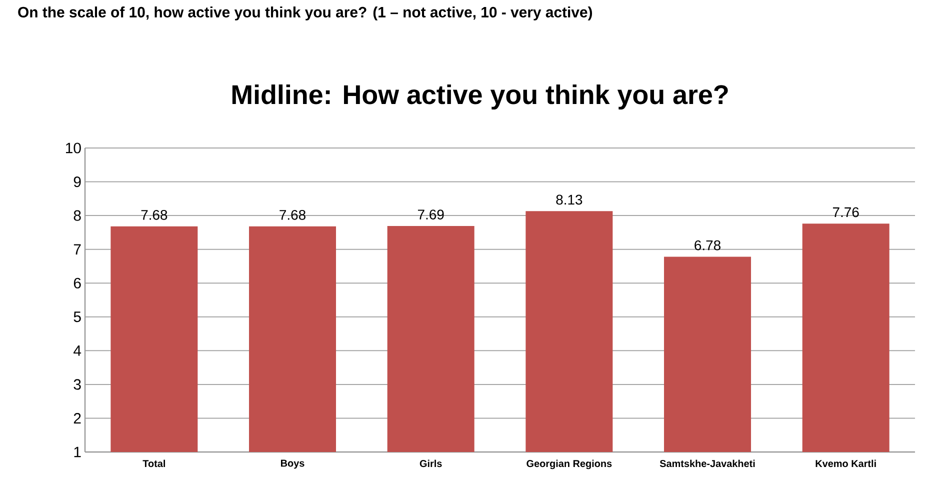 The image size is (933, 497). I want to click on x-tick-label: Kvemo Kartli, so click(846, 464).